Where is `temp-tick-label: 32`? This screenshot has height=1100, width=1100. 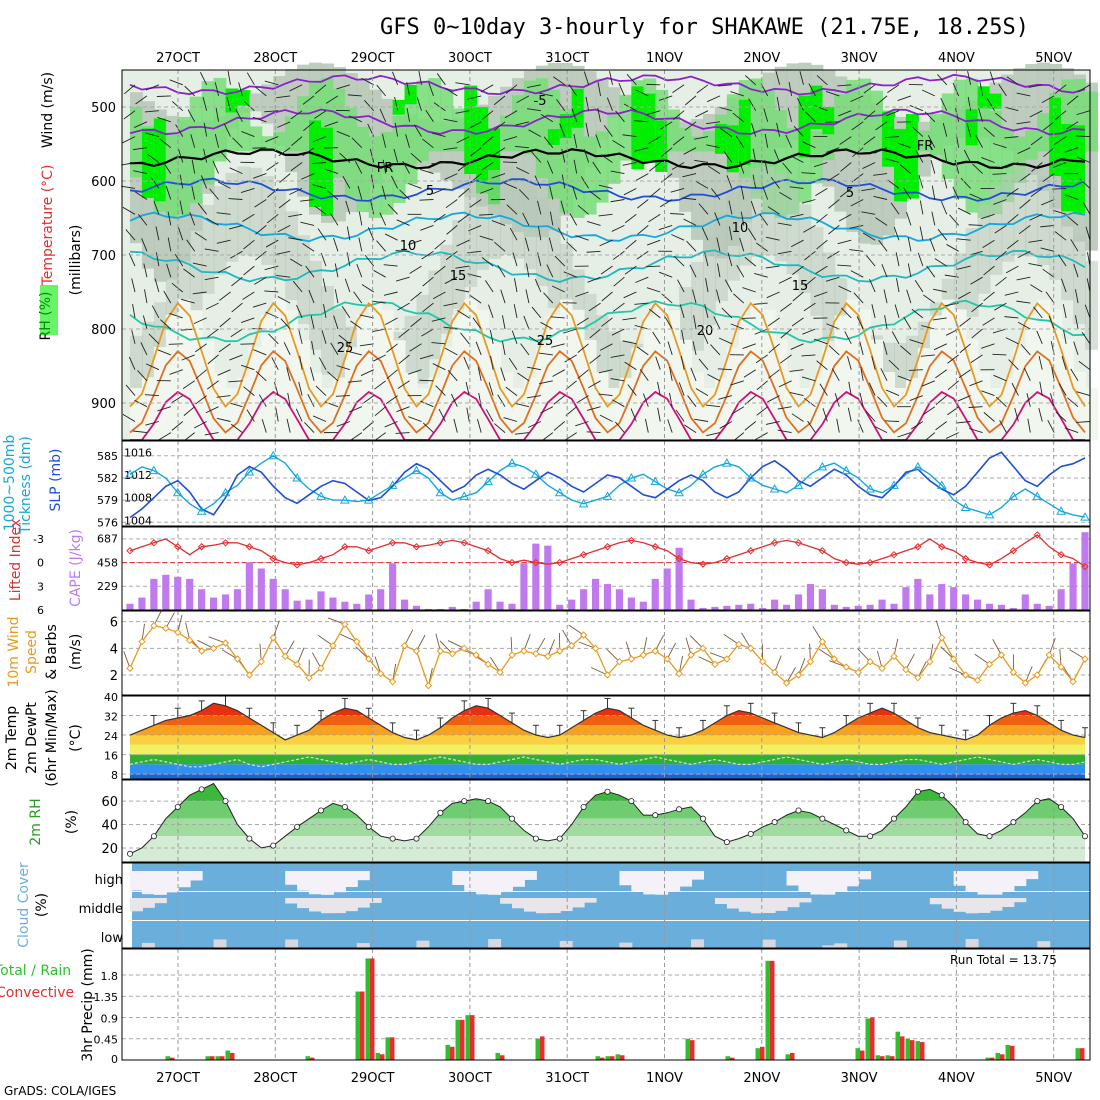 temp-tick-label: 32 is located at coordinates (111, 717).